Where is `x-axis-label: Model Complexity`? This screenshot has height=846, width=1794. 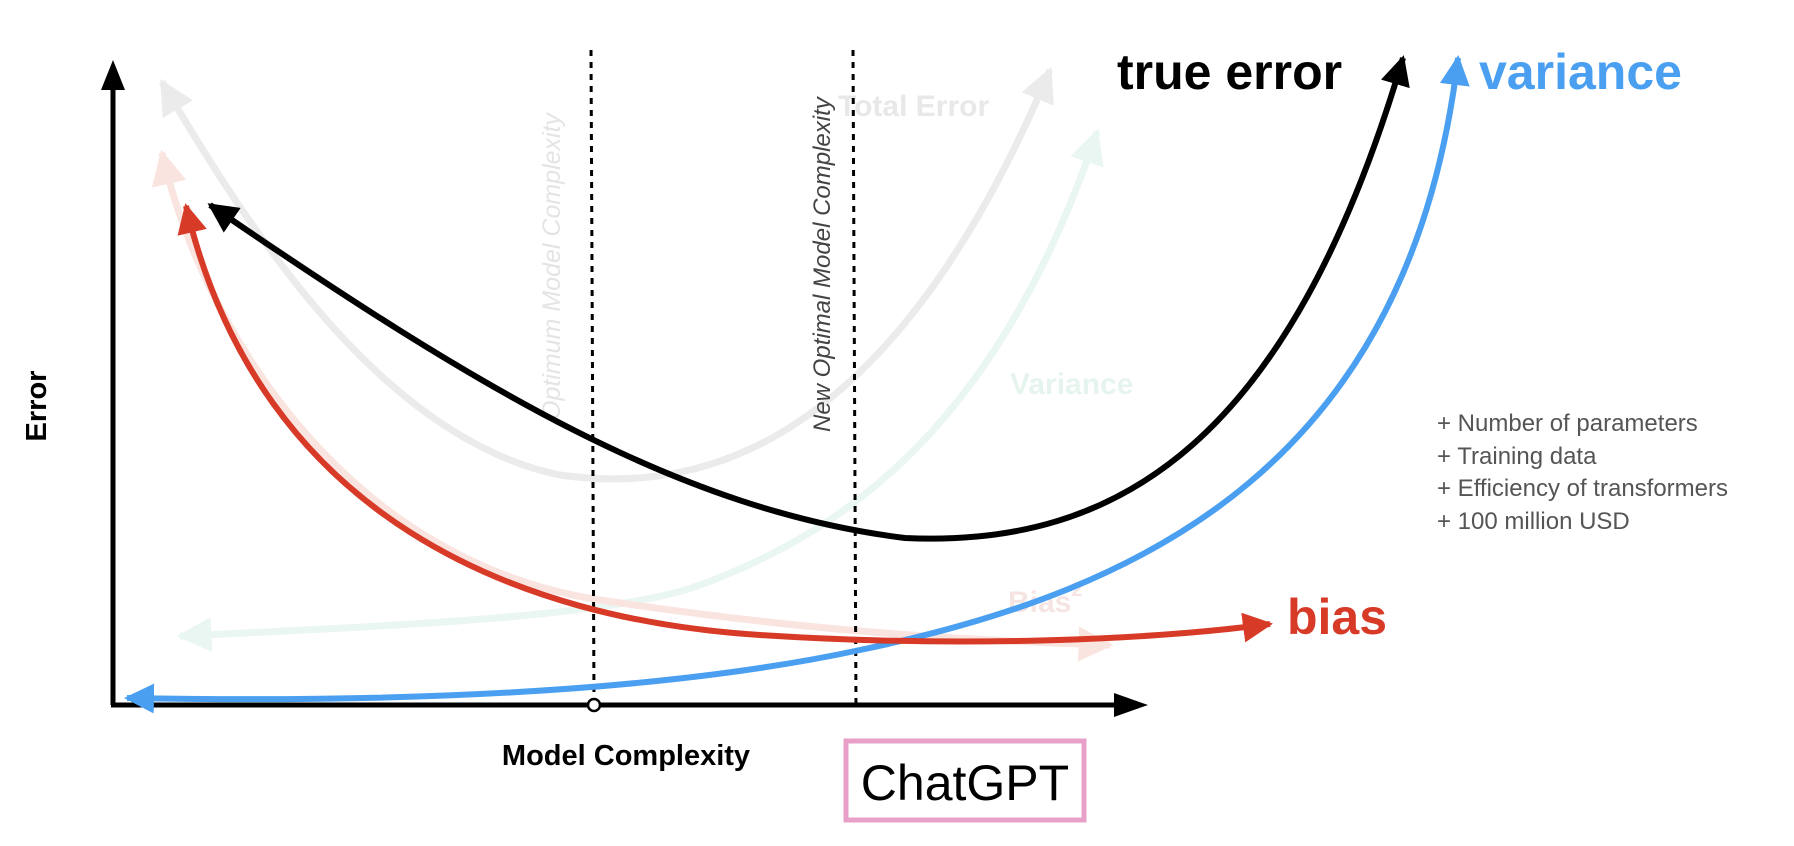 x-axis-label: Model Complexity is located at coordinates (626, 756).